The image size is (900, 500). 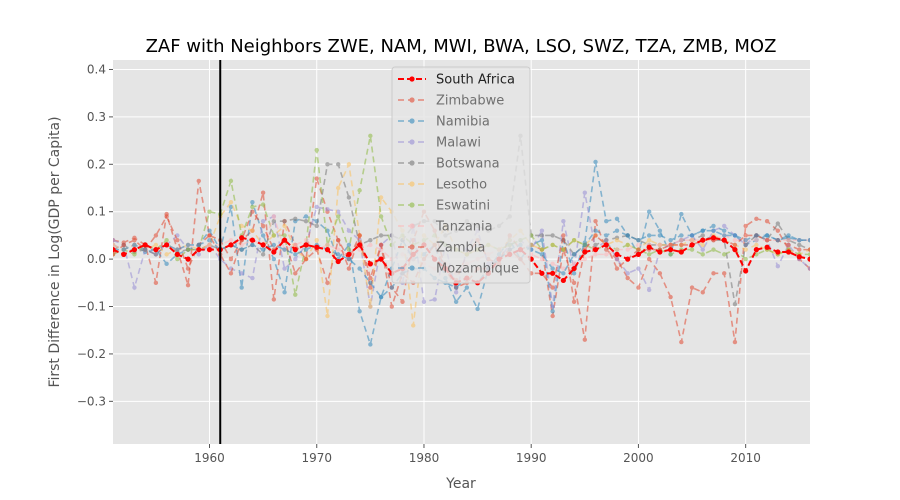 What do you see at coordinates (458, 269) in the screenshot?
I see `legend-item: Mozambique` at bounding box center [458, 269].